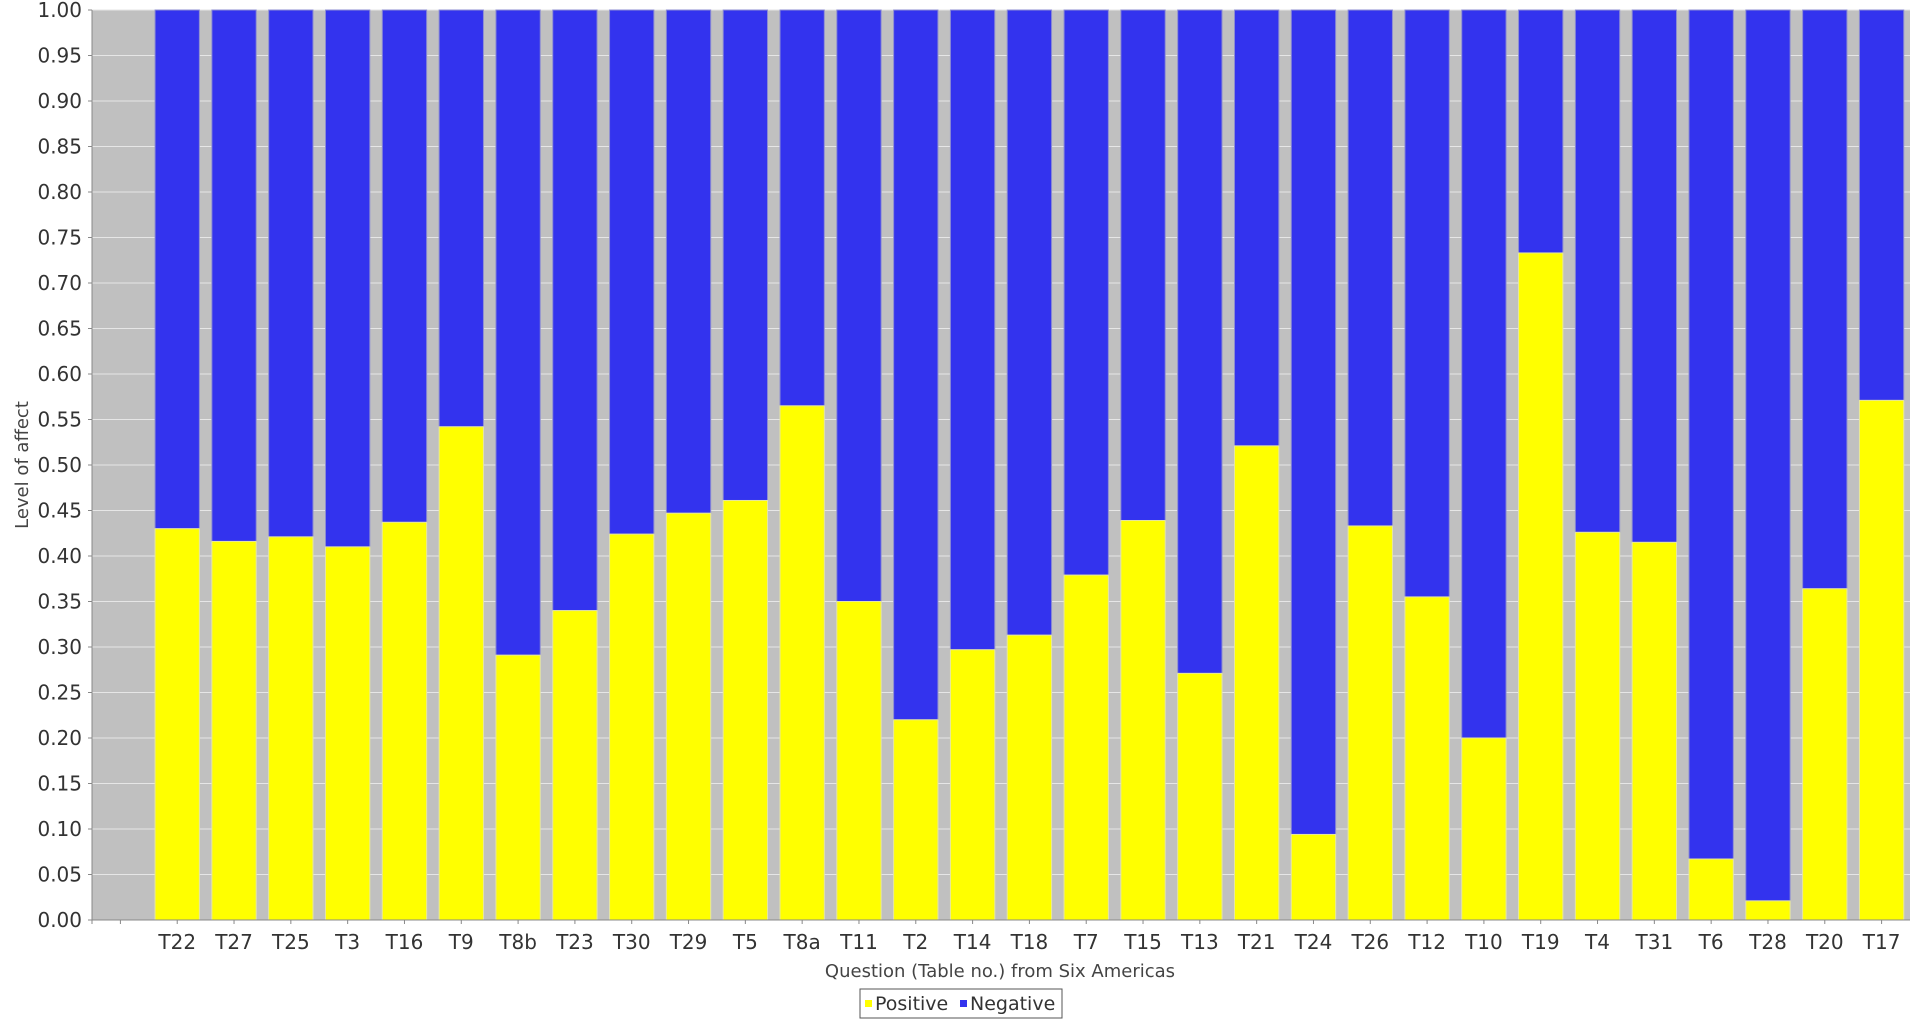  Describe the element at coordinates (631, 942) in the screenshot. I see `x-tick-label: T30` at that location.